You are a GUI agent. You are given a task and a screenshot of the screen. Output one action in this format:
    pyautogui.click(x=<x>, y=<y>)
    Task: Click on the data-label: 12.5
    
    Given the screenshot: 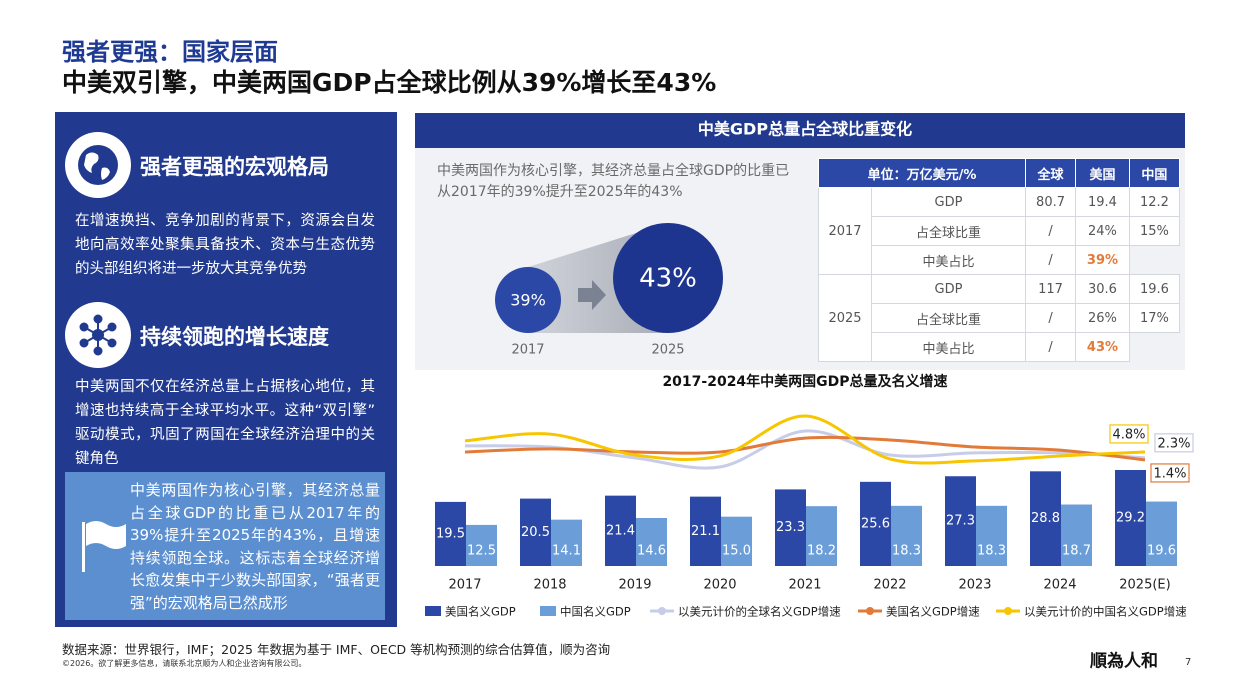 What is the action you would take?
    pyautogui.click(x=481, y=551)
    